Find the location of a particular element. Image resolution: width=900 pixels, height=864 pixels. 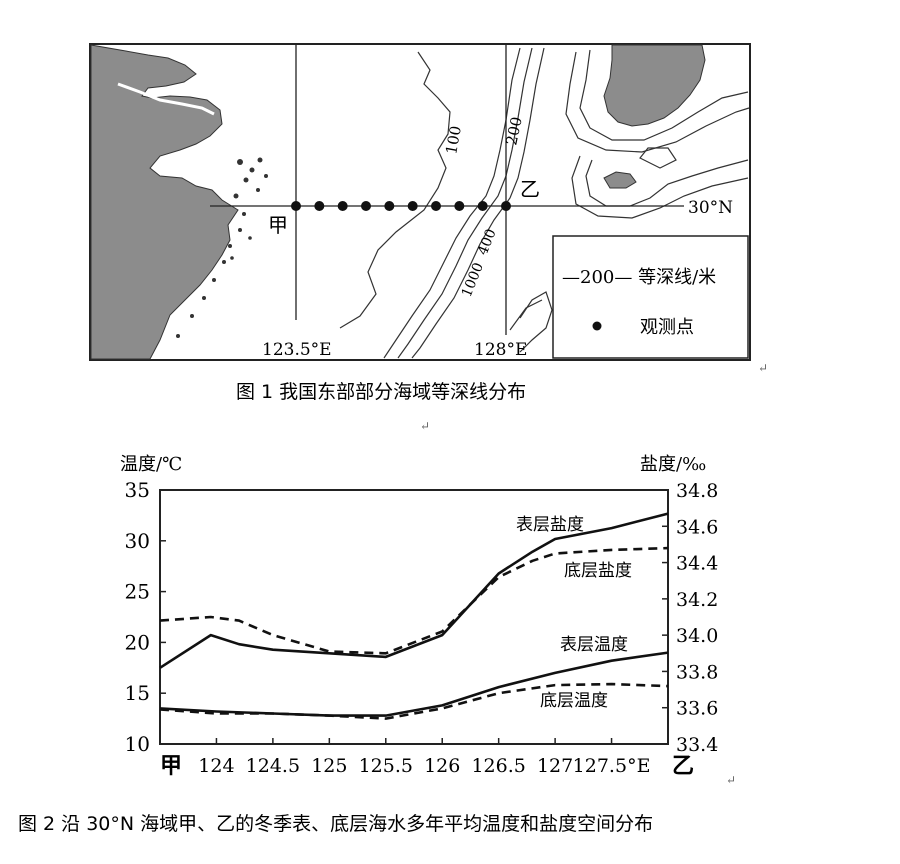

legend-box is located at coordinates (650, 297).